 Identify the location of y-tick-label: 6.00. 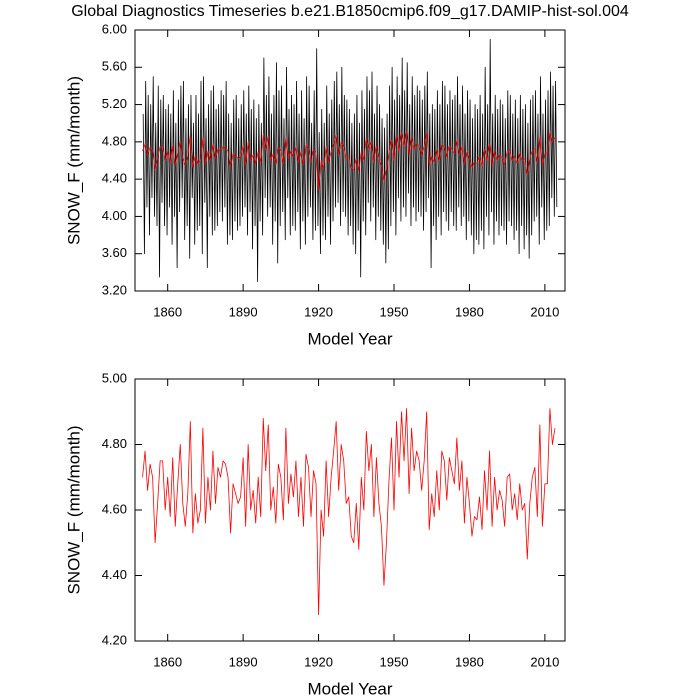
(114, 28).